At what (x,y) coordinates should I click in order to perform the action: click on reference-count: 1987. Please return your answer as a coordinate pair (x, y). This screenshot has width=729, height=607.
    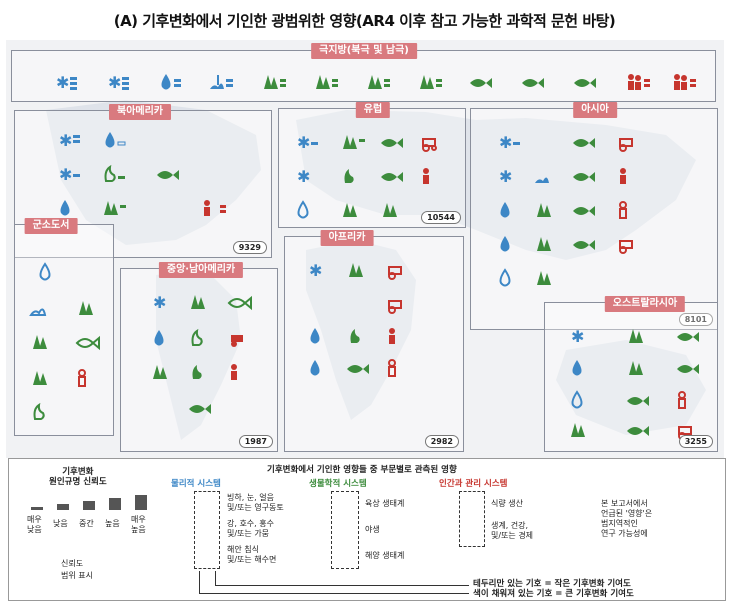
    Looking at the image, I should click on (255, 441).